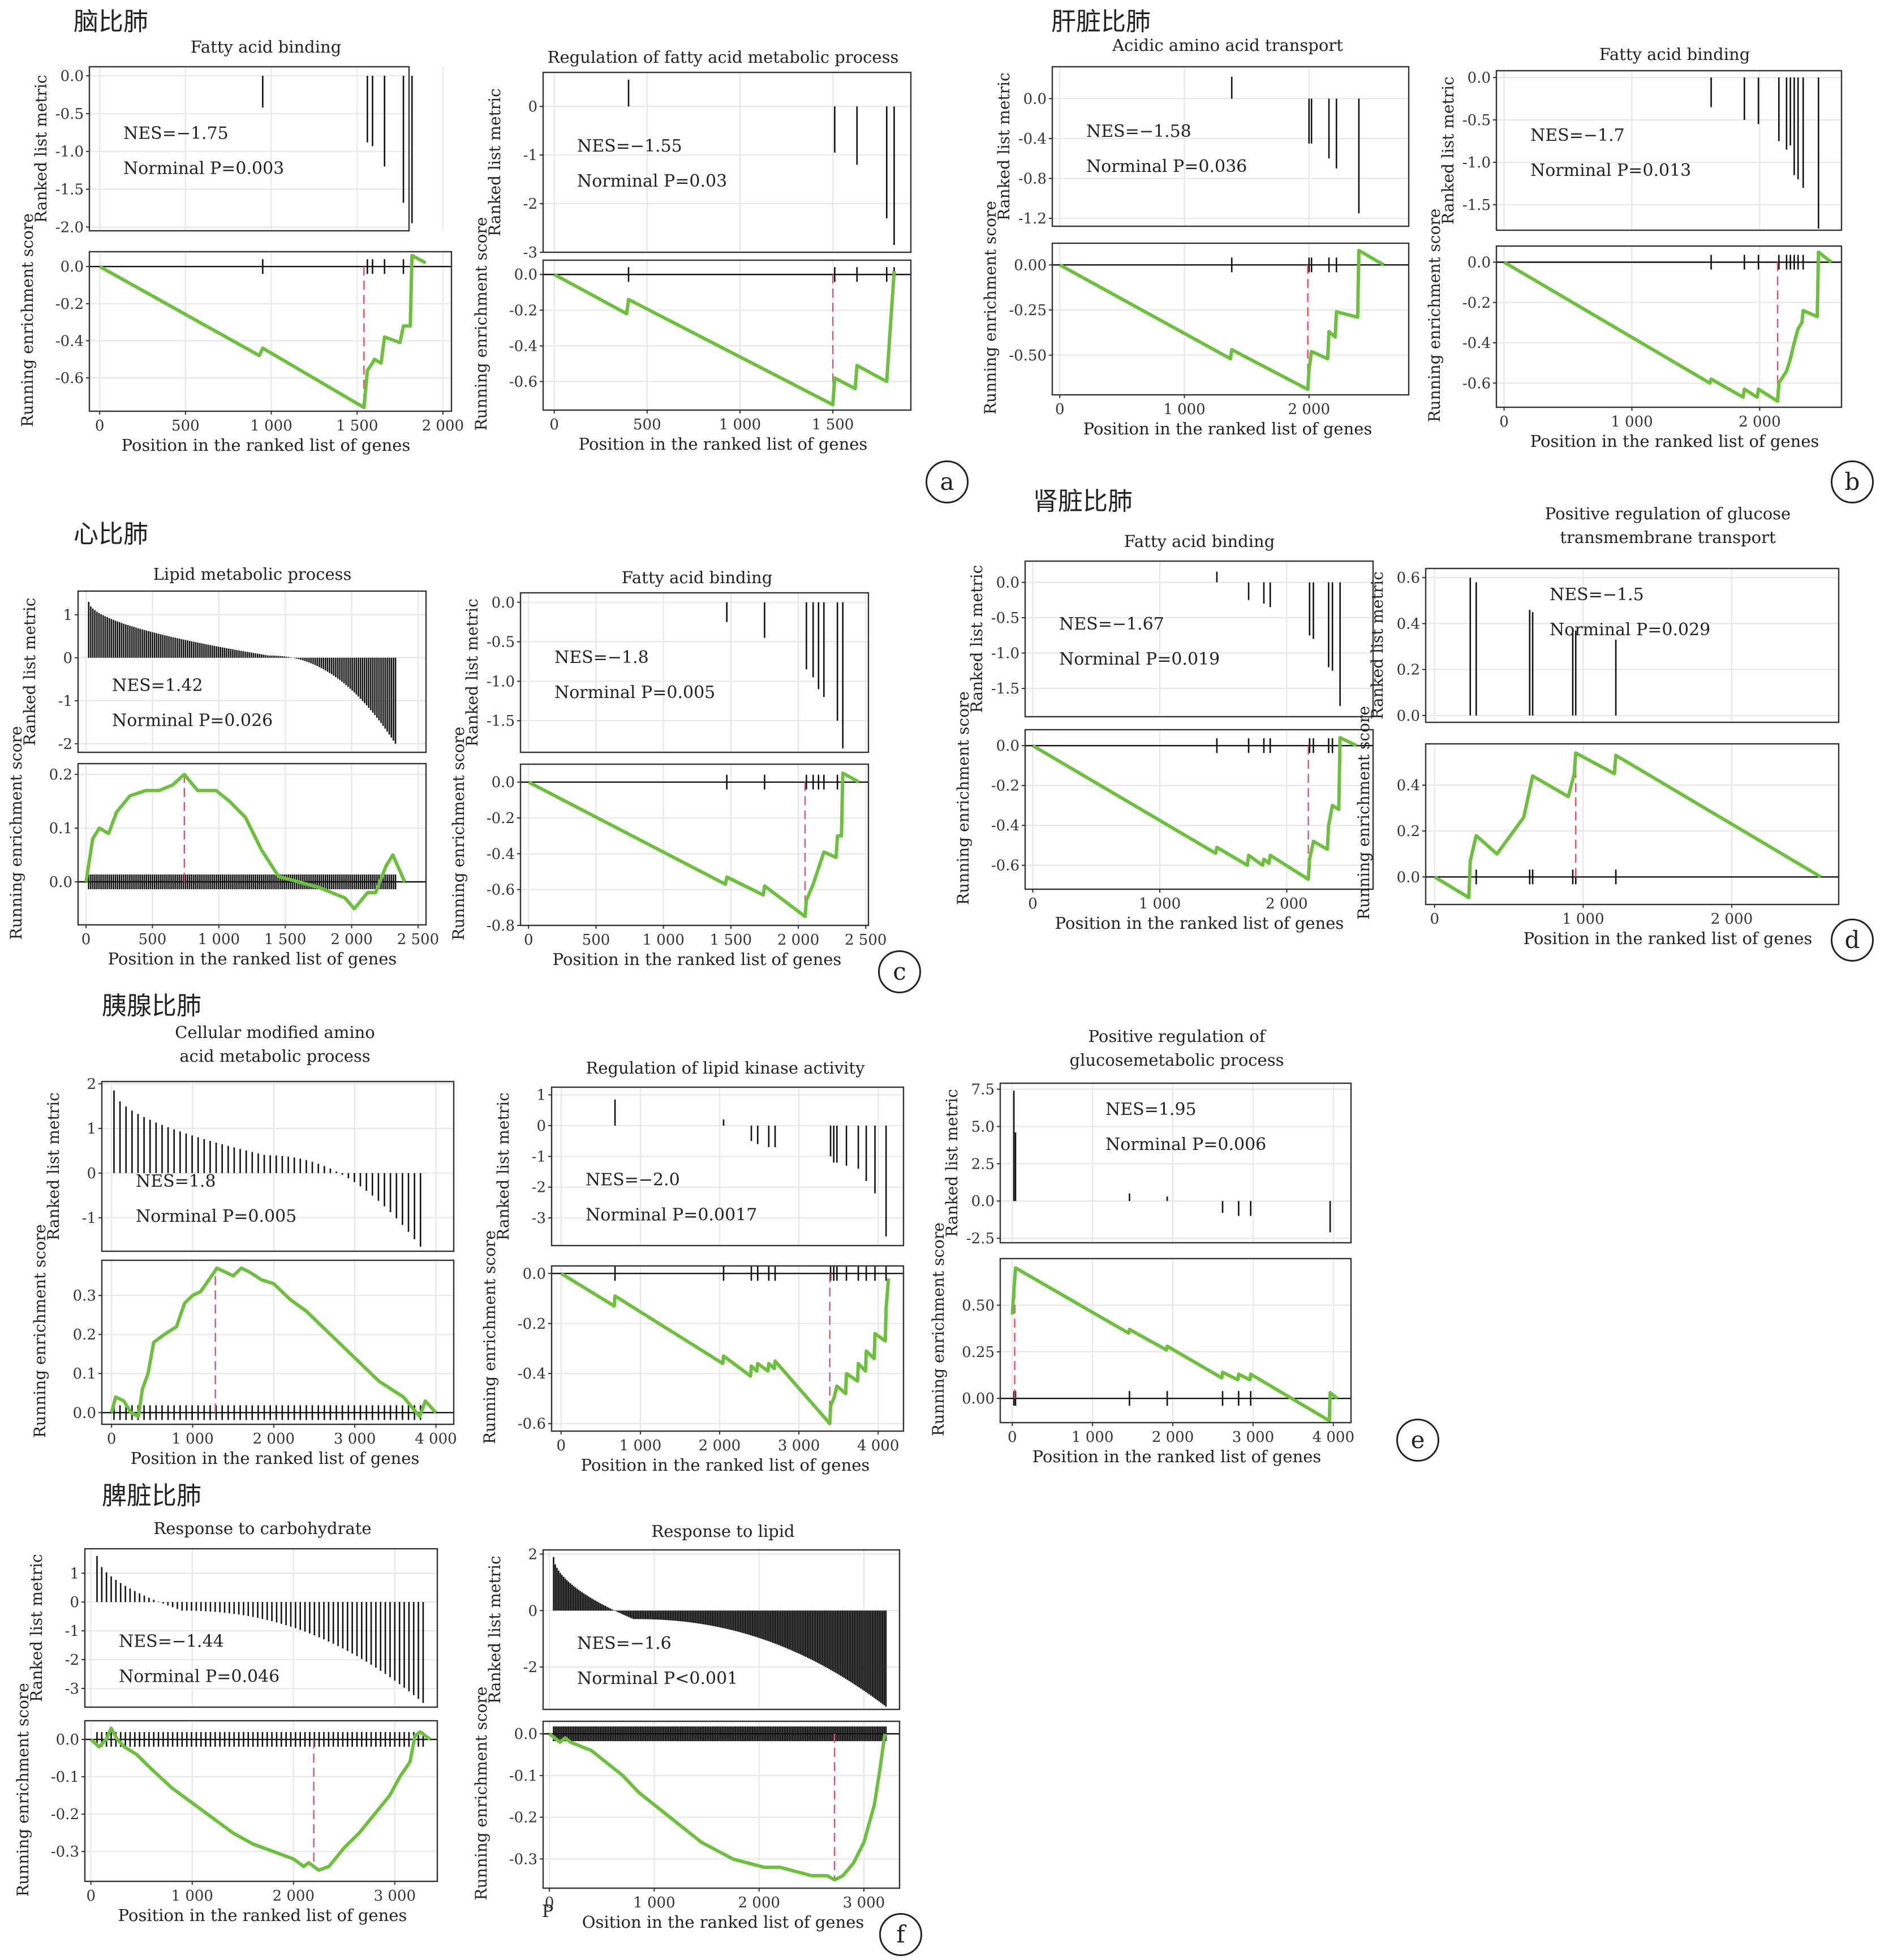 The height and width of the screenshot is (1960, 1893). I want to click on chart-title: Cellular modified amino, so click(275, 1032).